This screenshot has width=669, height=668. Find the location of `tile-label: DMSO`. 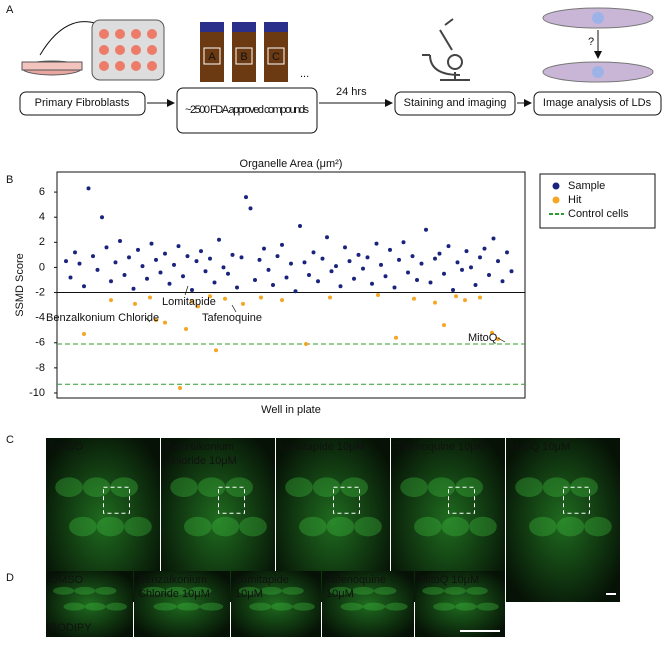

tile-label: DMSO is located at coordinates (66, 580).